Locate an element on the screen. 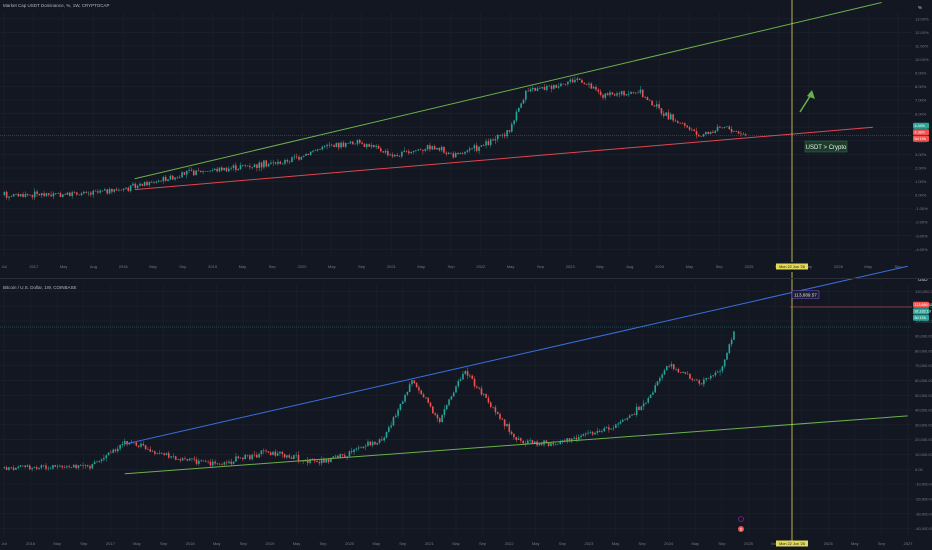 Image resolution: width=932 pixels, height=550 pixels. y-tick-label: -3.00% is located at coordinates (921, 235).